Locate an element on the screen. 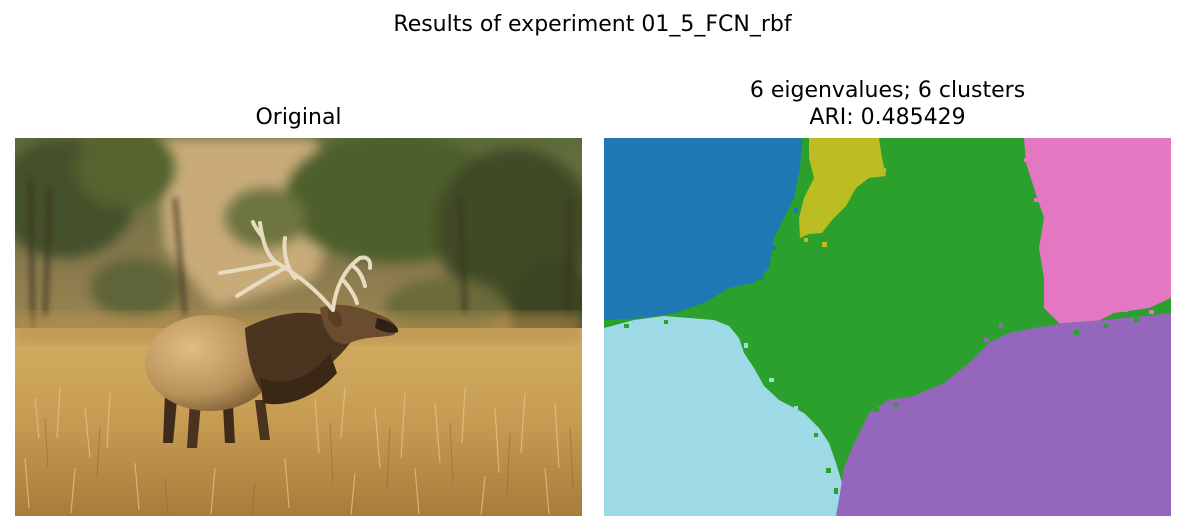  cluster-cyan is located at coordinates (724, 416).